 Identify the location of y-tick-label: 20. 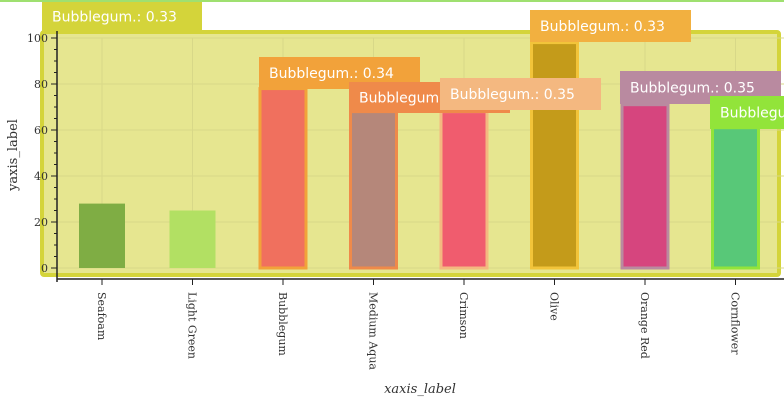
(41, 222).